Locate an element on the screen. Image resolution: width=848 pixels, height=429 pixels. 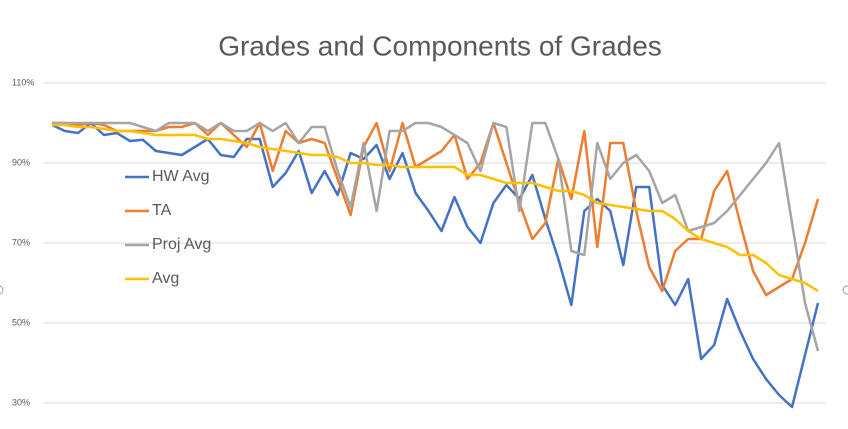
chart-title: Grades and Components of Grades is located at coordinates (440, 45).